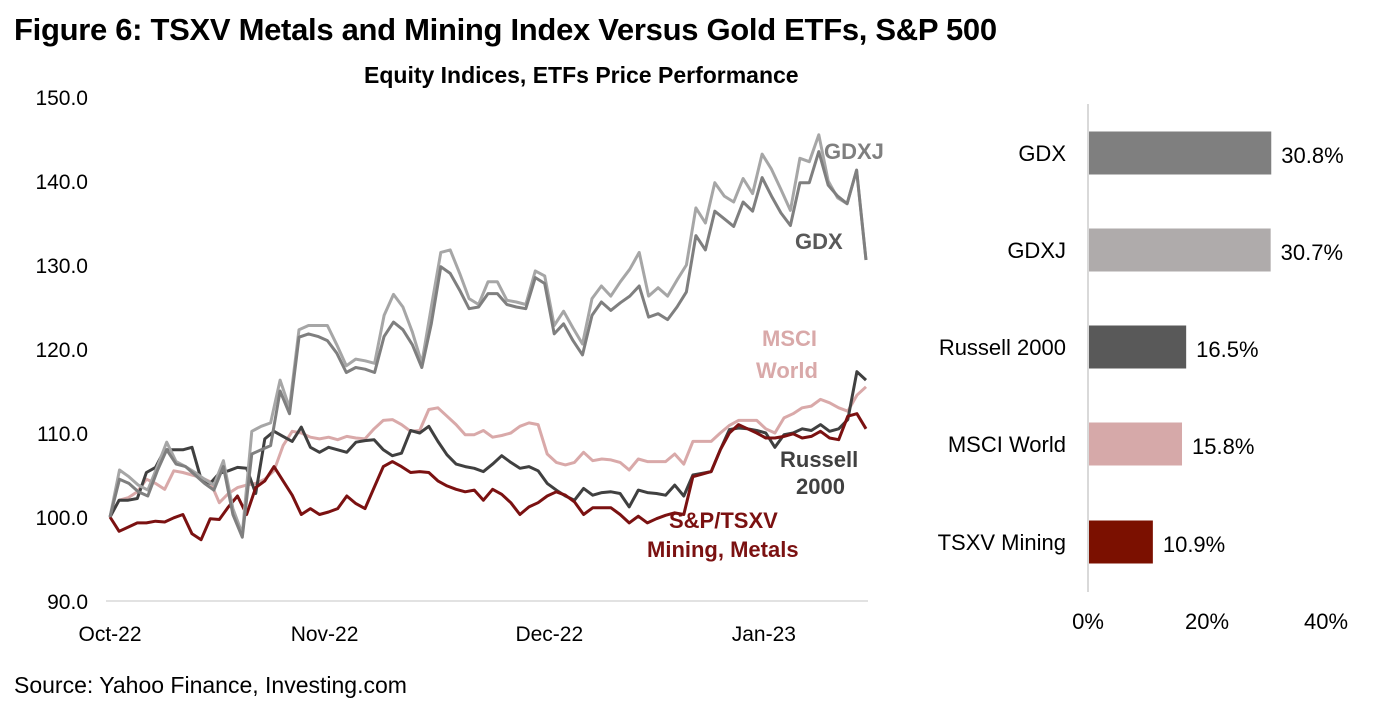 This screenshot has width=1375, height=712. What do you see at coordinates (789, 338) in the screenshot?
I see `series-label-msci-world-1: MSCI` at bounding box center [789, 338].